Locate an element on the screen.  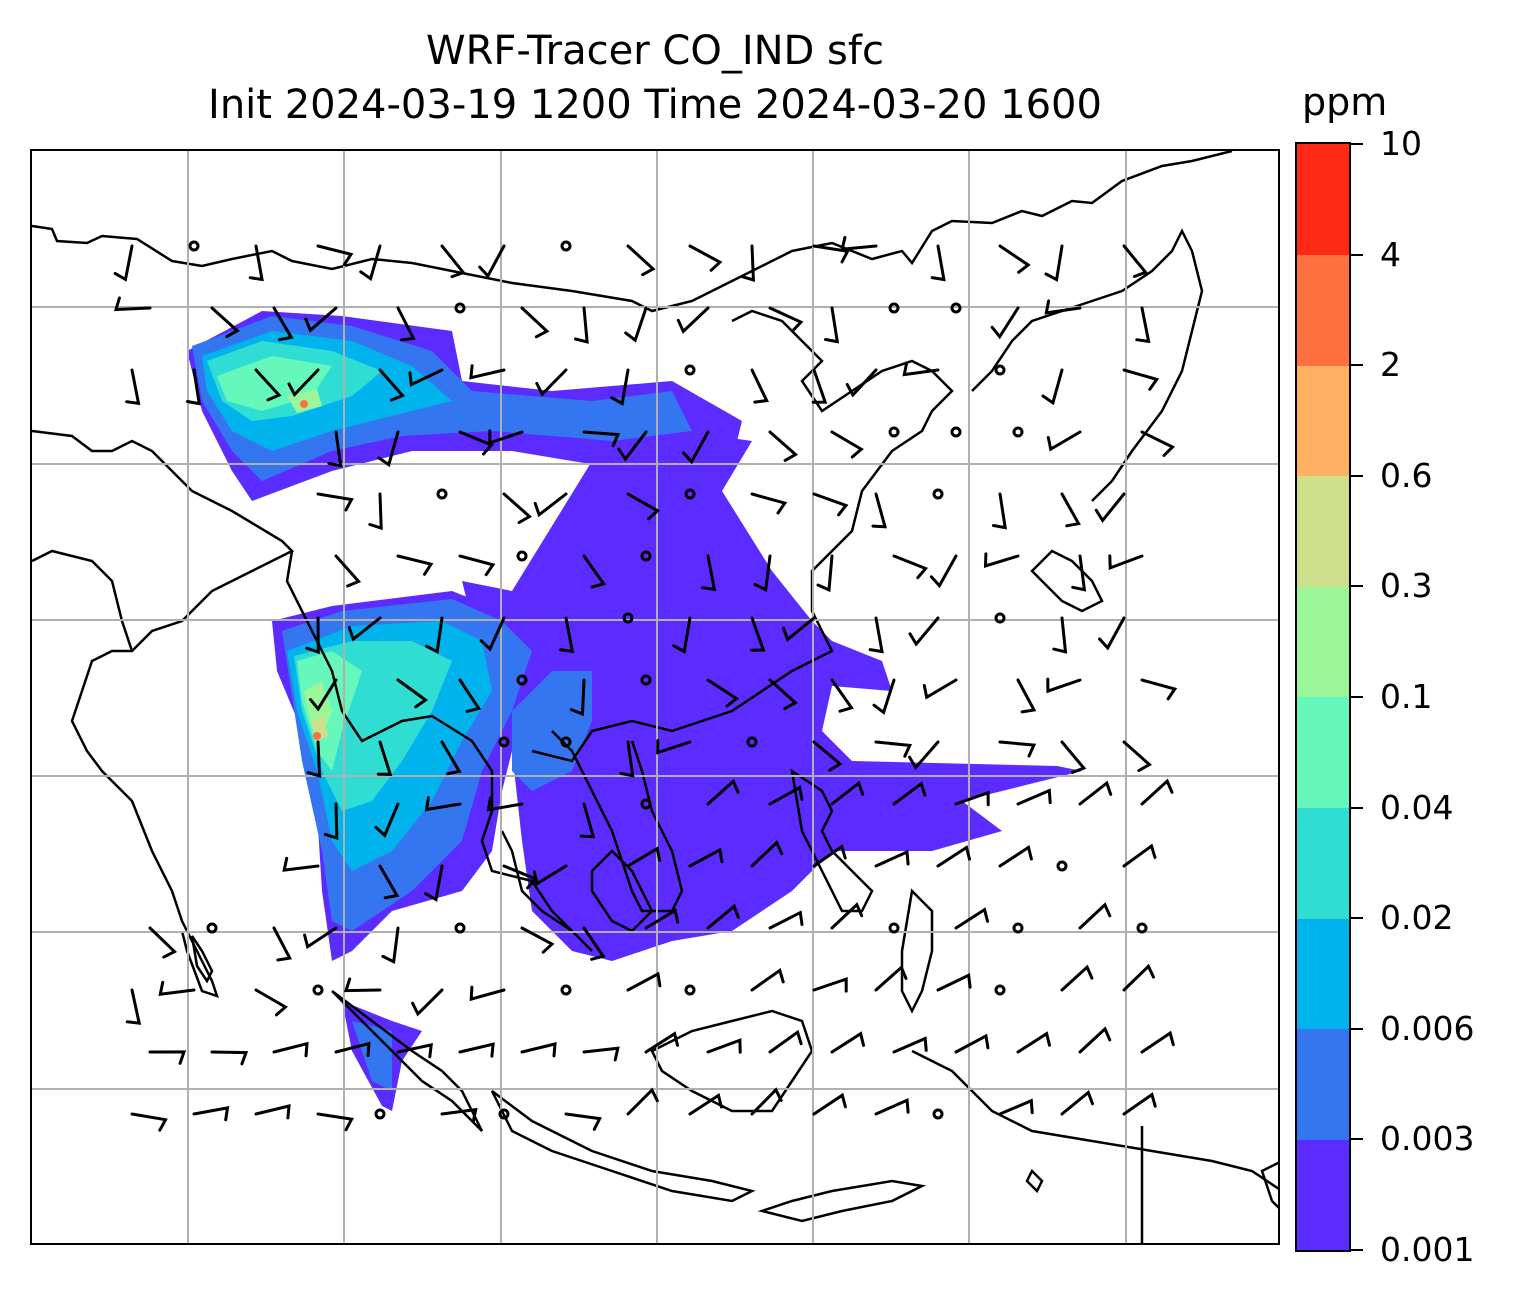
colorbar is located at coordinates (1323, 697).